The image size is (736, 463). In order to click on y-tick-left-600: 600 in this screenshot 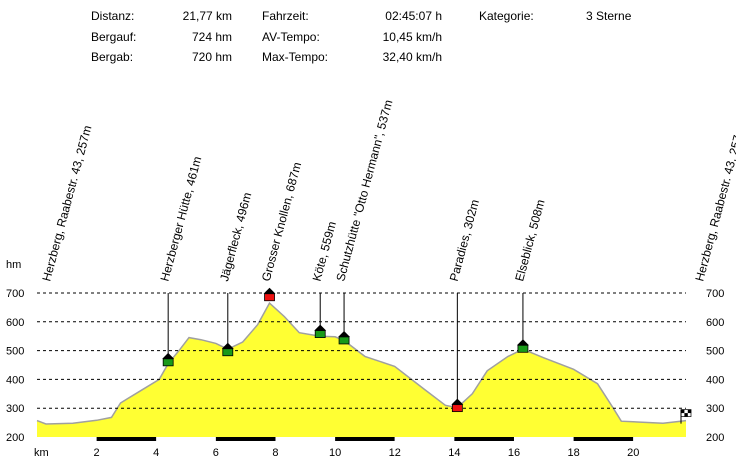, I will do `click(15, 323)`.